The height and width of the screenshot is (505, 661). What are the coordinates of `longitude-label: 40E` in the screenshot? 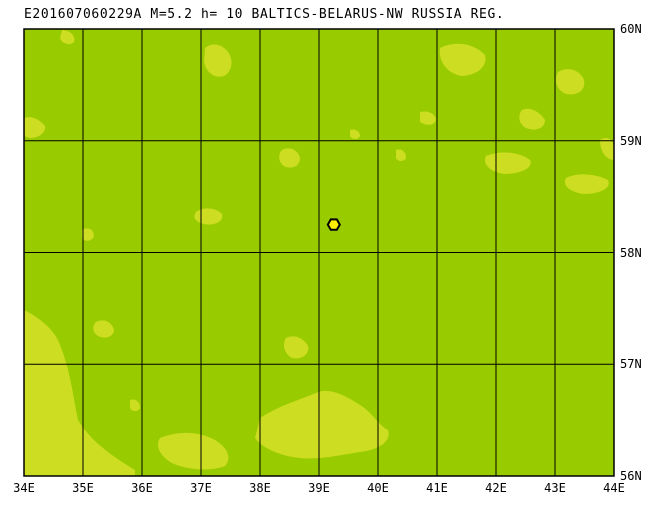 It's located at (378, 488).